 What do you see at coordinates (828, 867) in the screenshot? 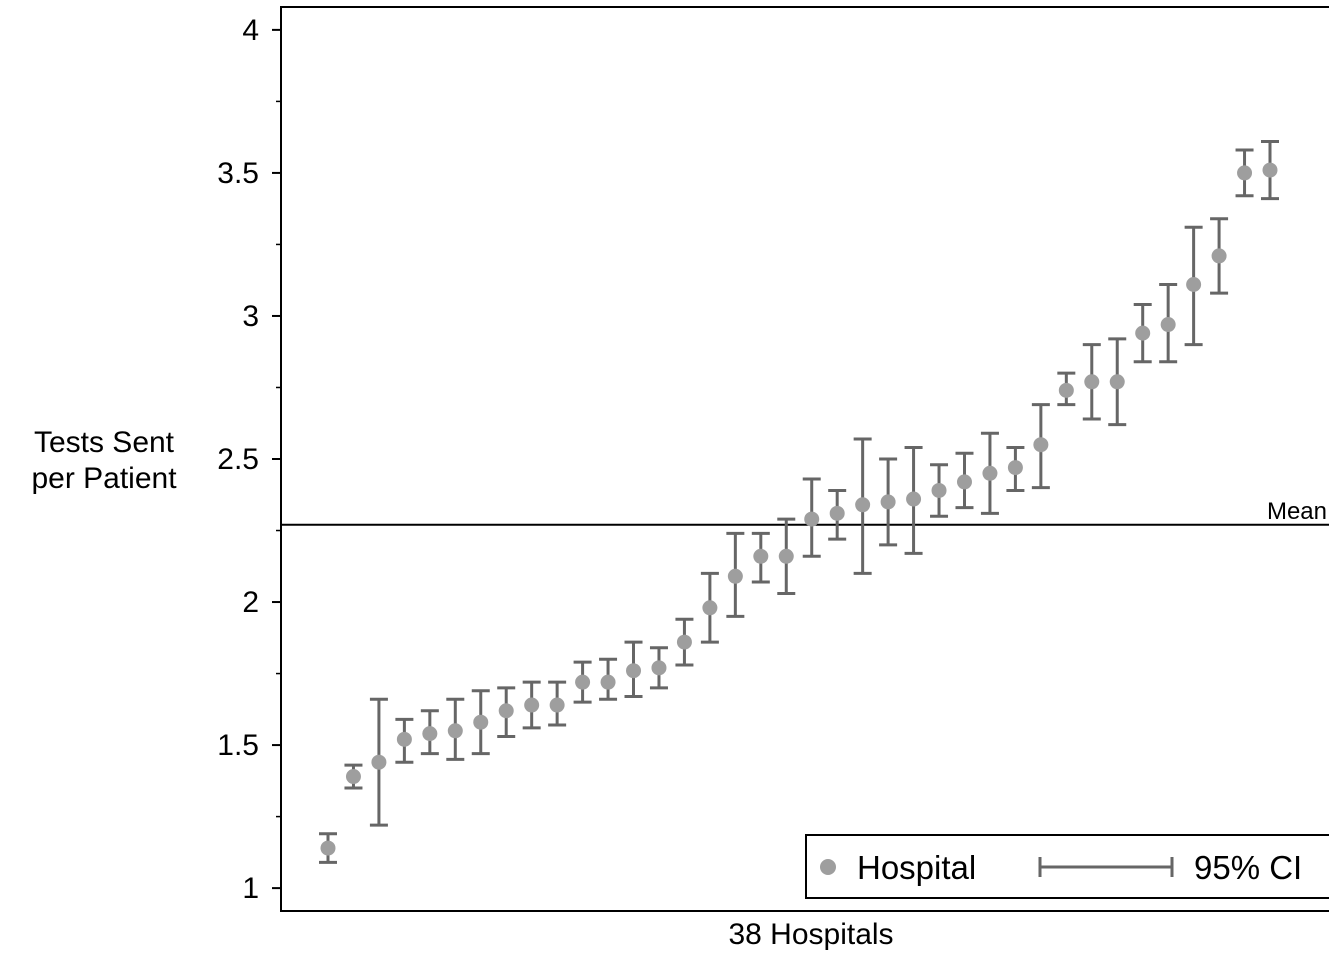
I see `legend-hospital-marker` at bounding box center [828, 867].